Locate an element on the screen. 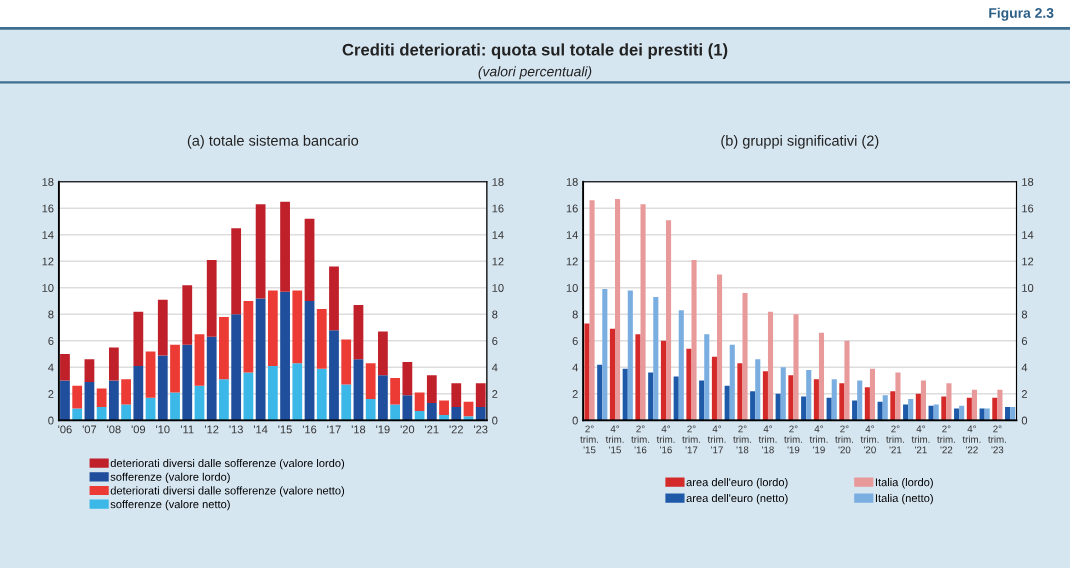 The width and height of the screenshot is (1070, 568). x-tick-label: 2° trim. '19 is located at coordinates (793, 439).